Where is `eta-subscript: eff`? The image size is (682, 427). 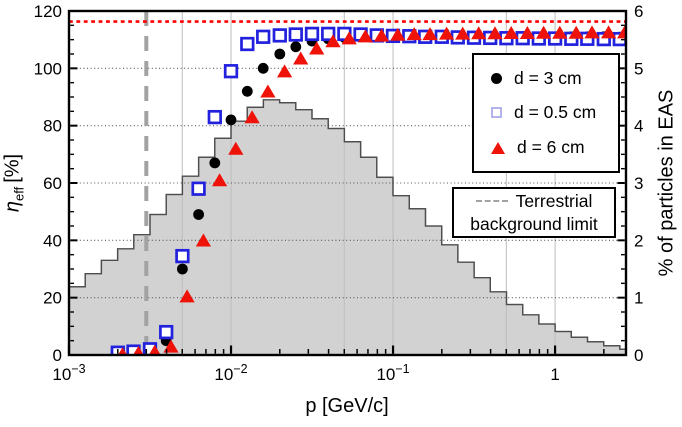 eta-subscript: eff is located at coordinates (19, 194).